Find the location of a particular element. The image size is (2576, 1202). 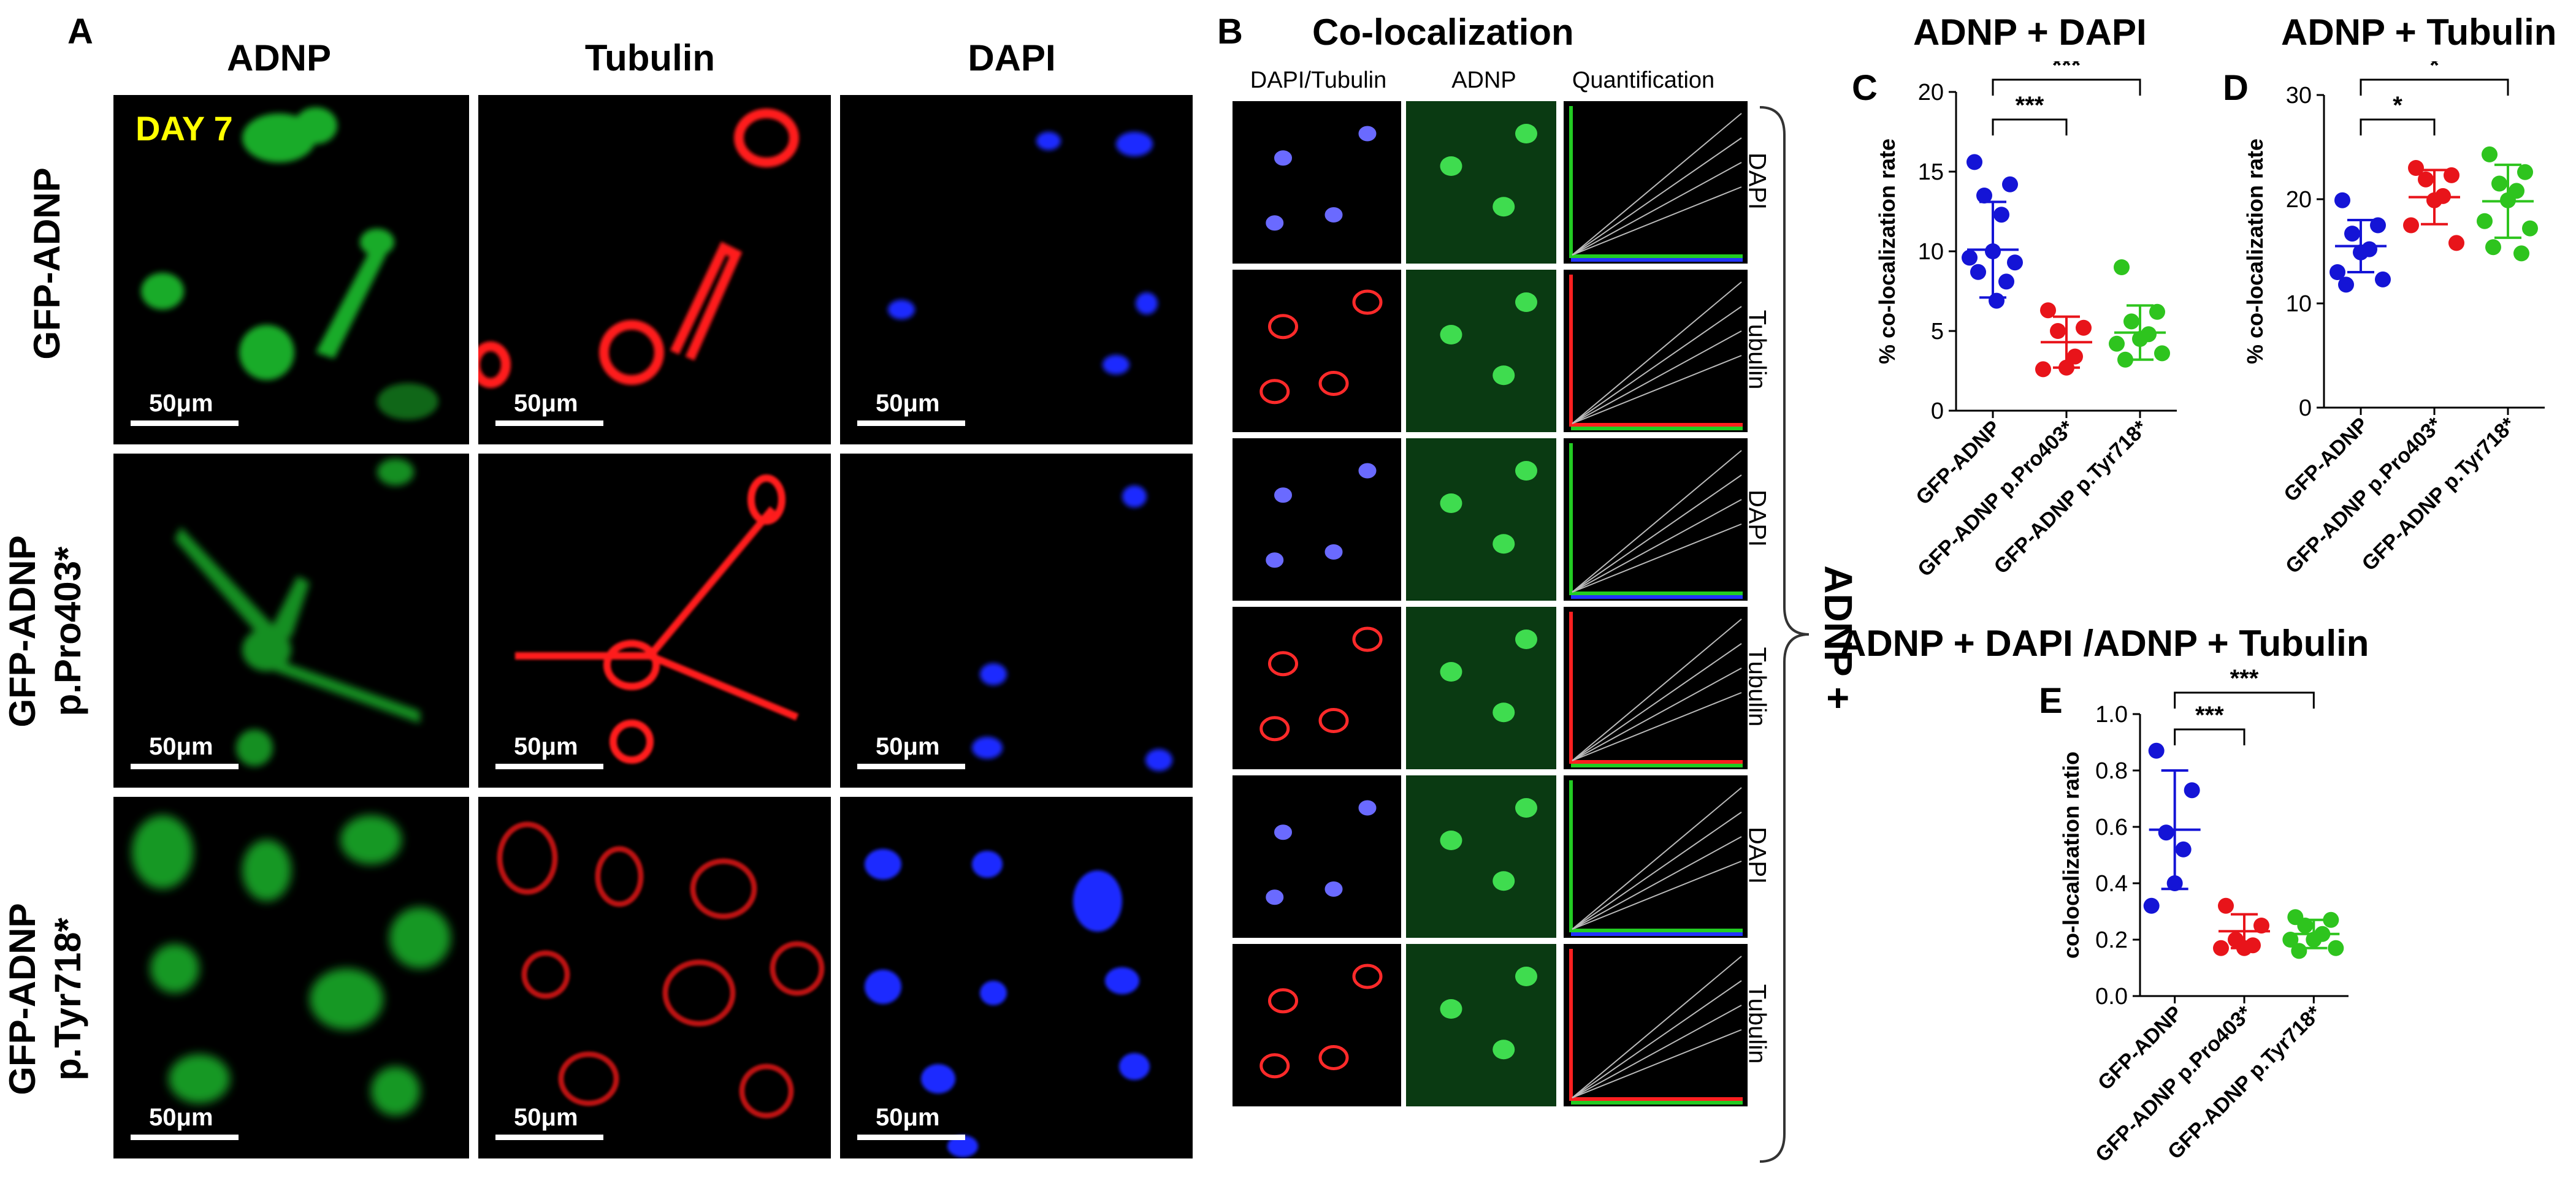

column-header-adnp: ADNP is located at coordinates (278, 58).